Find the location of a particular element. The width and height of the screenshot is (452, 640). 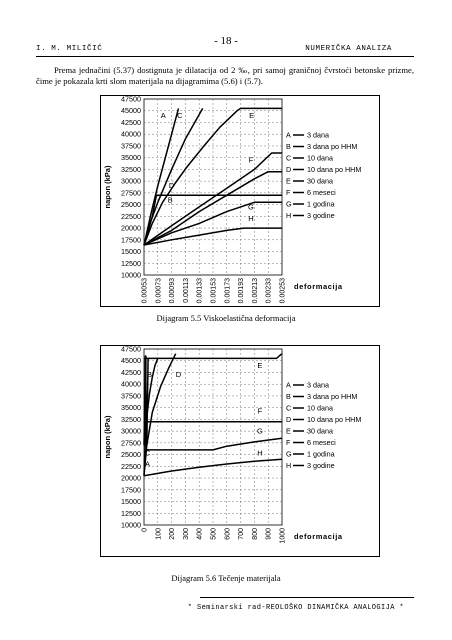

series-line-c is located at coordinates (212, 176).